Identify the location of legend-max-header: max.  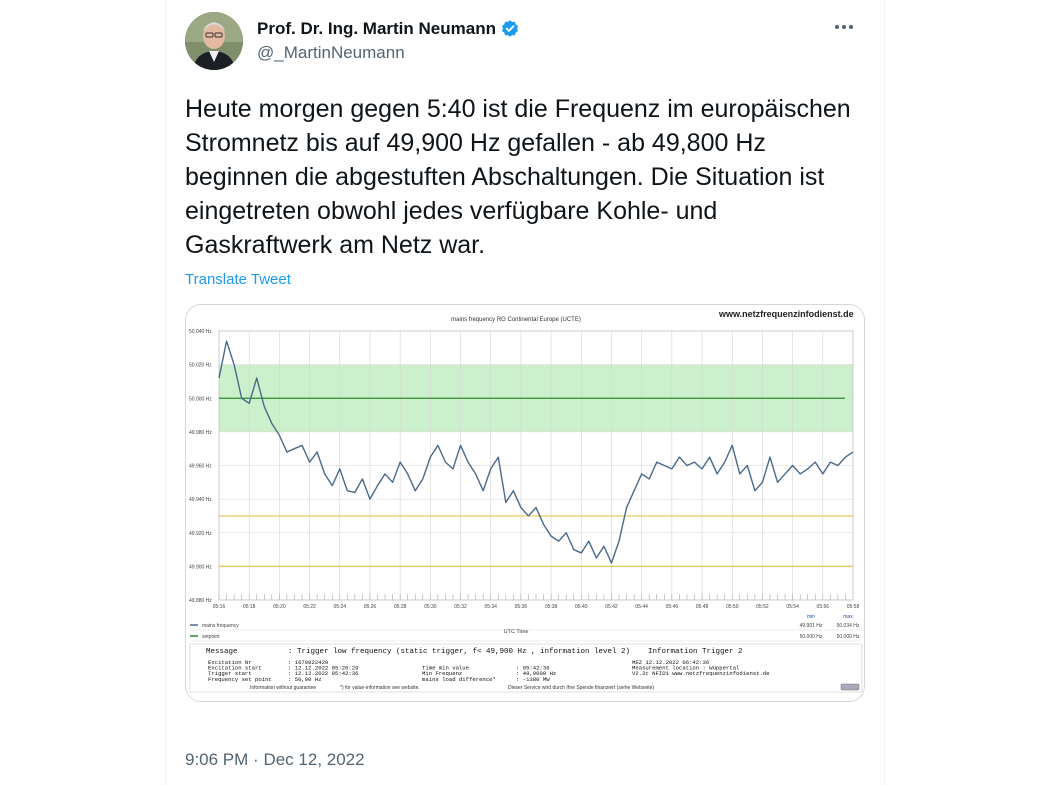
(848, 617).